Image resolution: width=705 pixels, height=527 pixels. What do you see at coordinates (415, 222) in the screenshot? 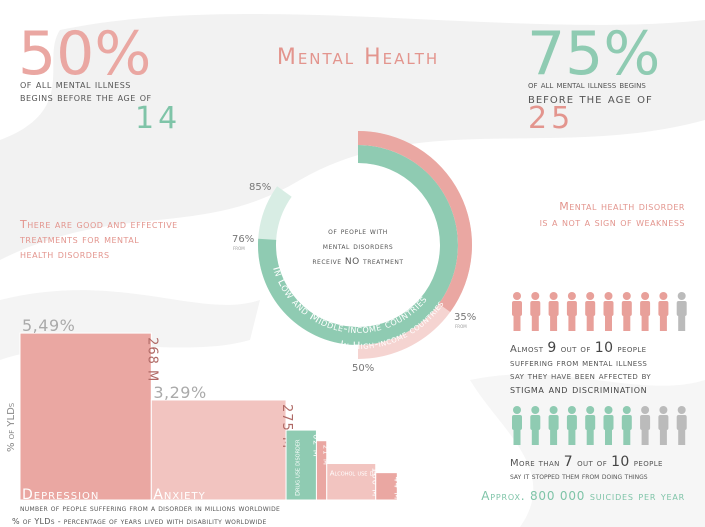
I see `ring-arc` at bounding box center [415, 222].